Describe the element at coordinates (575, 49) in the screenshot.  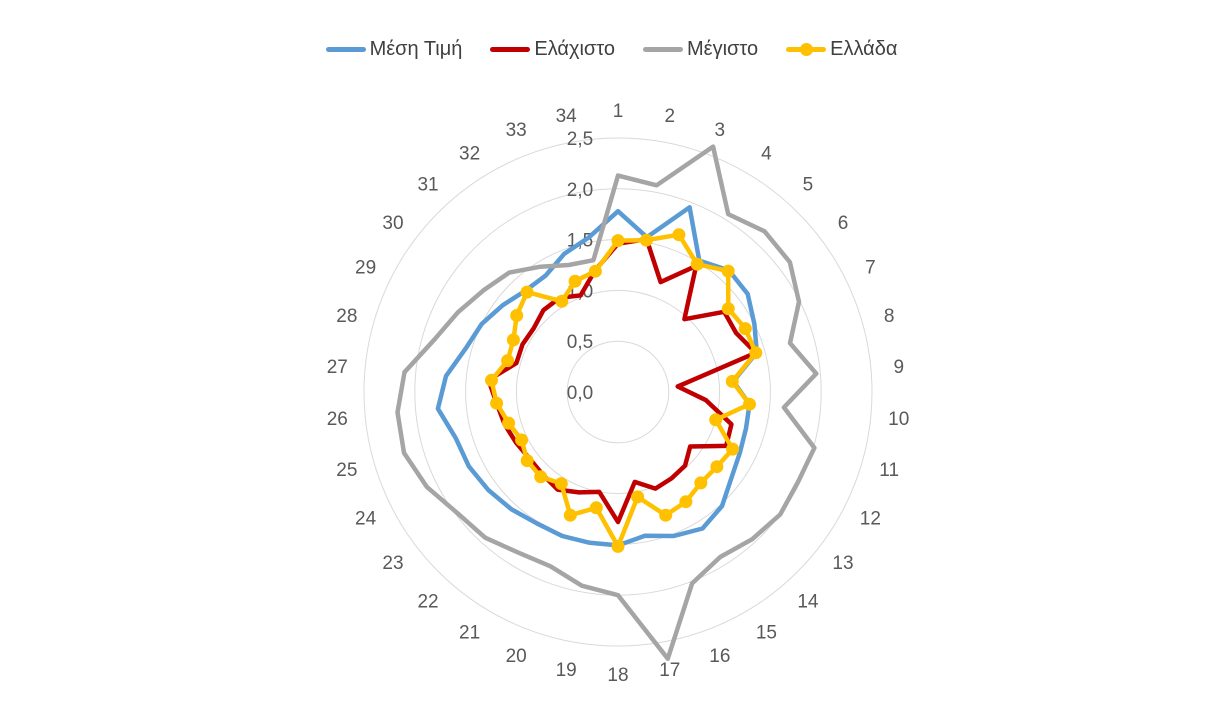
I see `legend-label-min: Ελάχιστο` at that location.